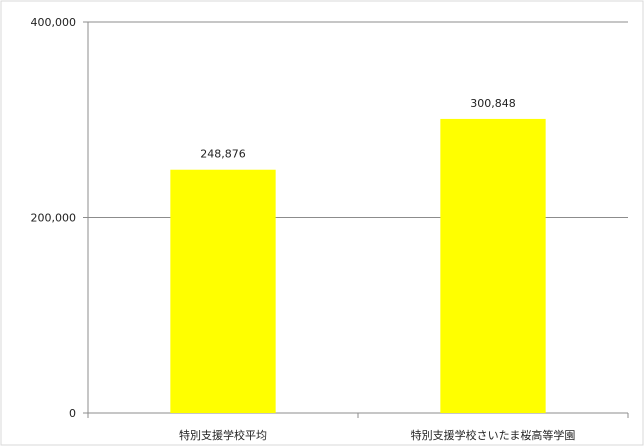 This screenshot has height=446, width=644. What do you see at coordinates (54, 22) in the screenshot?
I see `y-tick-label: 400,000` at bounding box center [54, 22].